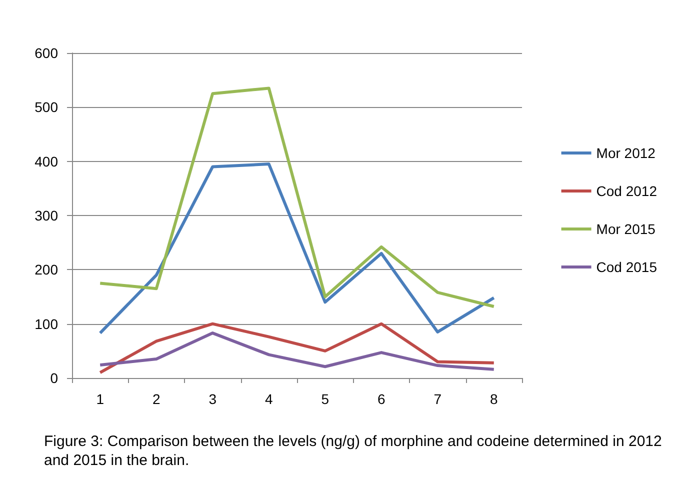 Image resolution: width=676 pixels, height=477 pixels. I want to click on x-tick-label: 4, so click(268, 399).